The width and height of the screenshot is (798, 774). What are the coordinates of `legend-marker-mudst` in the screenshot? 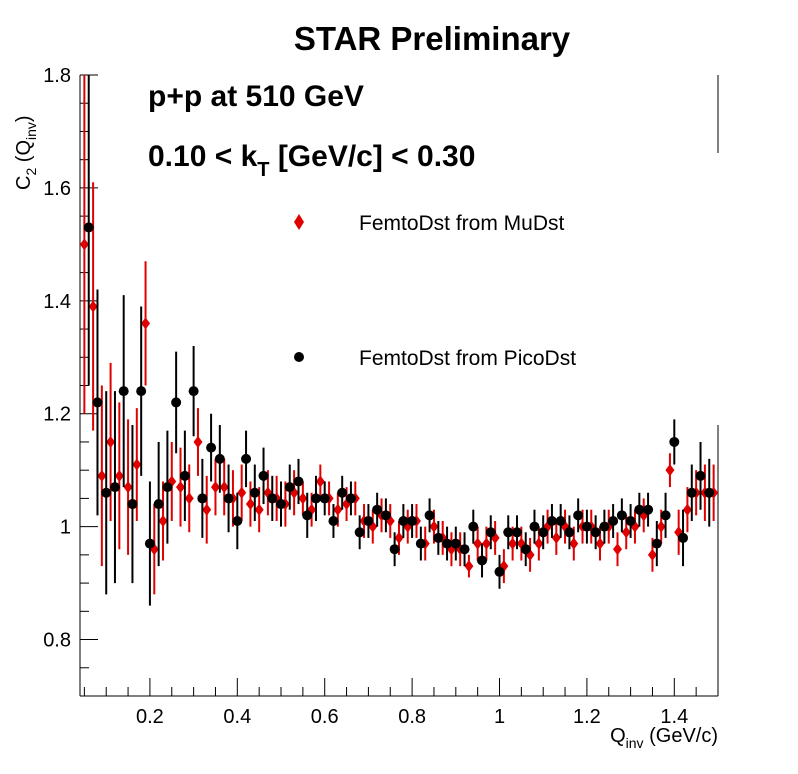 It's located at (299, 222).